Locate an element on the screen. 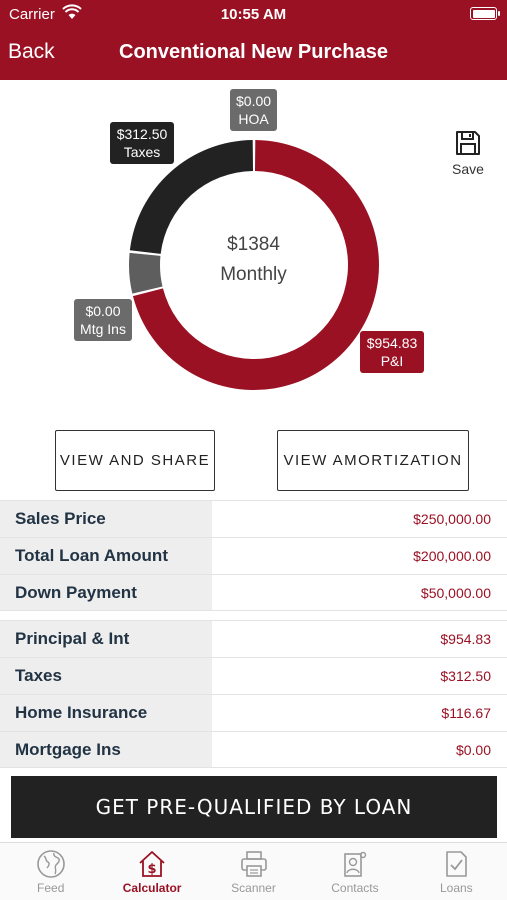 The height and width of the screenshot is (900, 507). tab-loans: Loans is located at coordinates (456, 871).